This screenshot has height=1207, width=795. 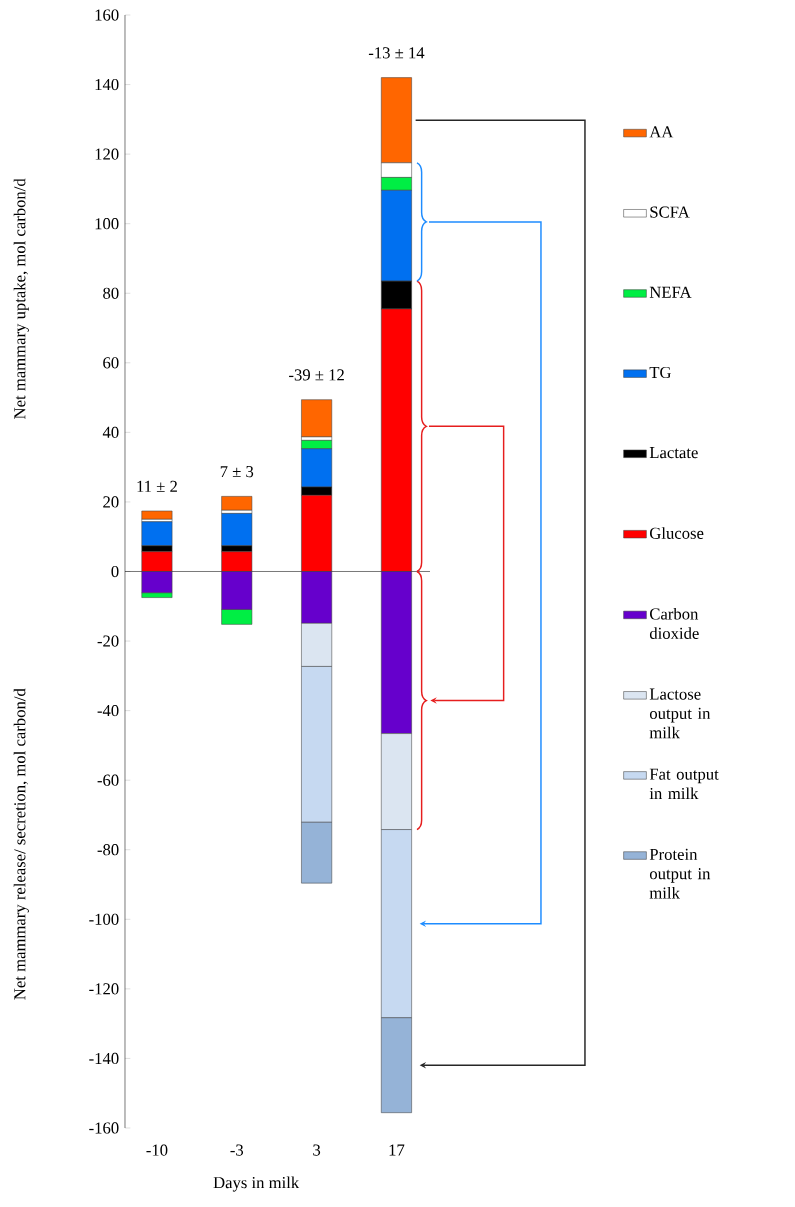 I want to click on legend-label: Glucose, so click(x=677, y=533).